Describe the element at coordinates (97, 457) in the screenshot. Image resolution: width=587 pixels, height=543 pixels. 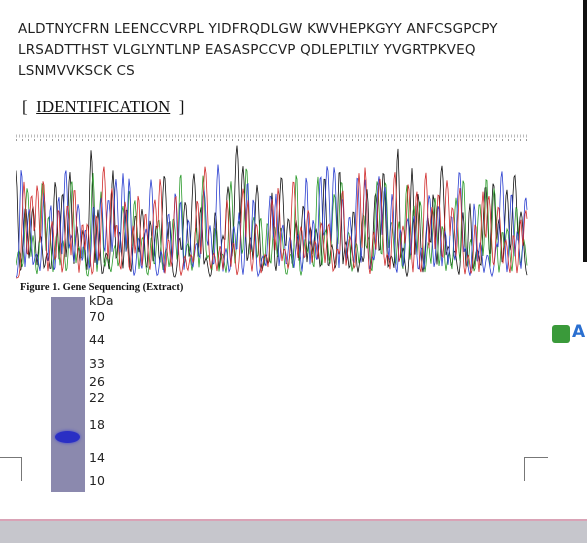
I see `gel-marker-label: 14` at that location.